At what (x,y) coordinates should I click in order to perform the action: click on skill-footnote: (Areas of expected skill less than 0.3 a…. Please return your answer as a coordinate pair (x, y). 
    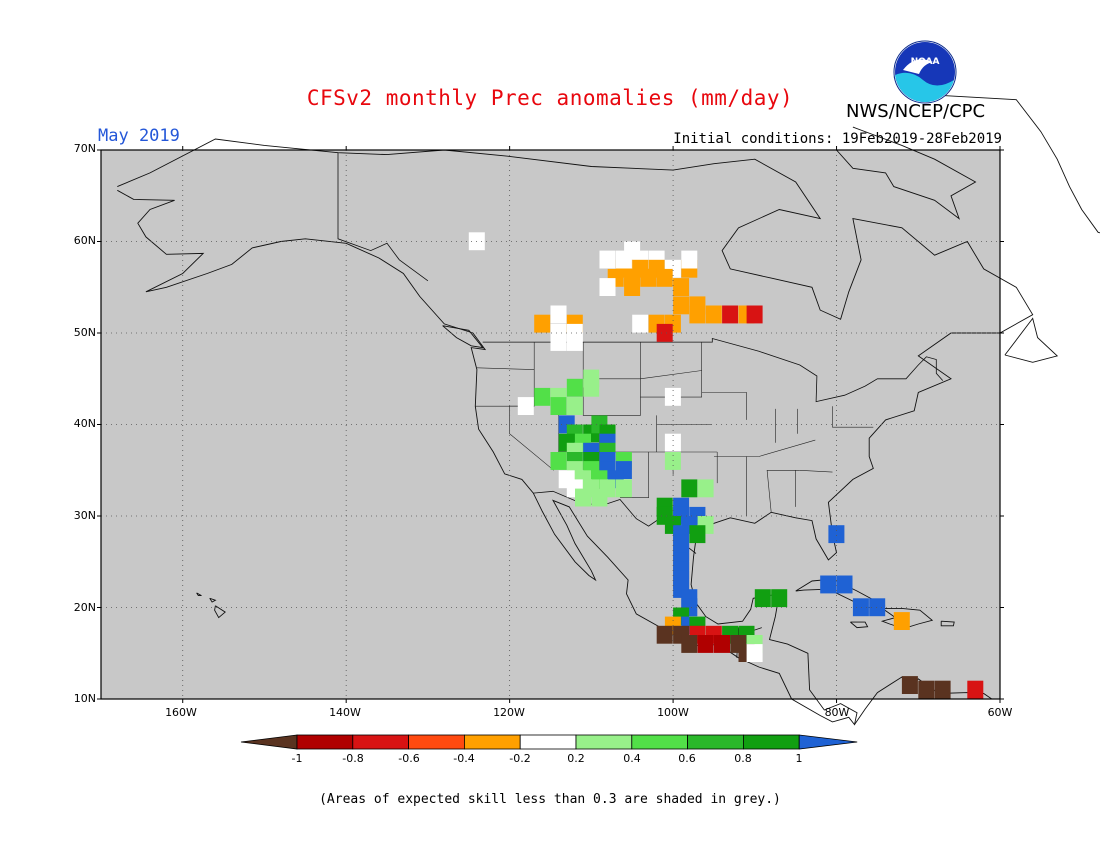
    Looking at the image, I should click on (550, 799).